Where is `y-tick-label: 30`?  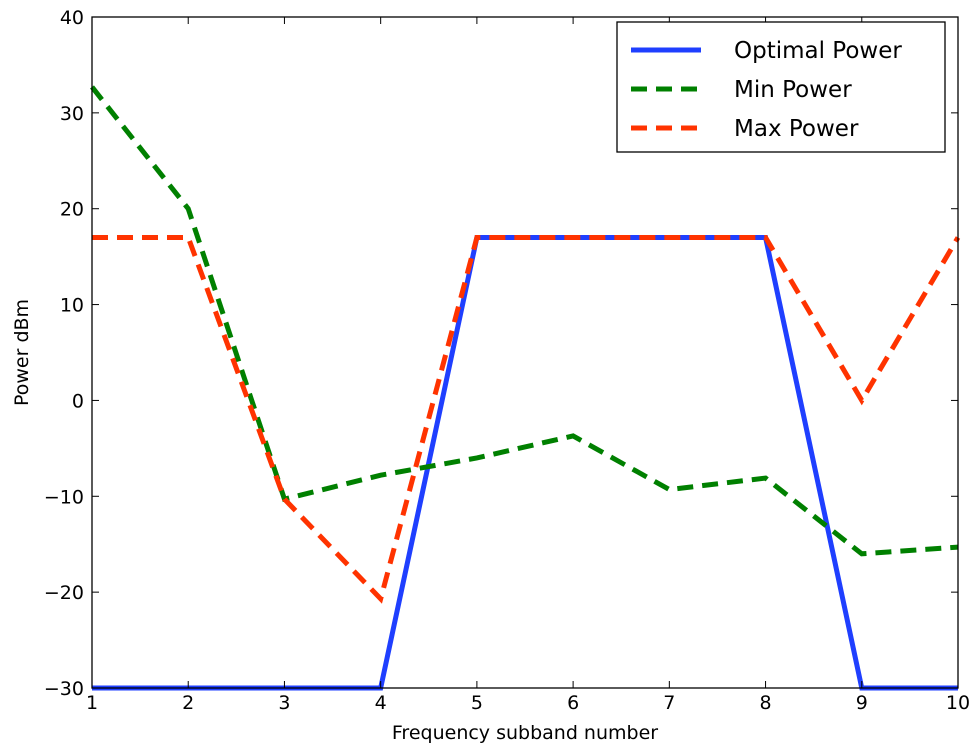 y-tick-label: 30 is located at coordinates (72, 114).